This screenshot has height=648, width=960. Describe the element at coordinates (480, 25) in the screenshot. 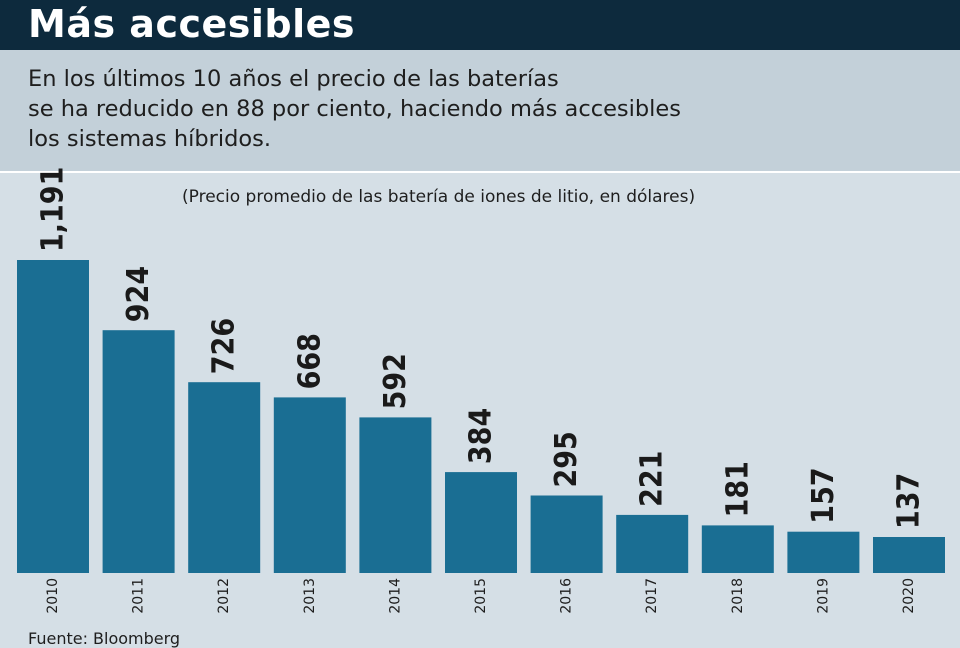

I see `title-bar: Más accesibles` at that location.